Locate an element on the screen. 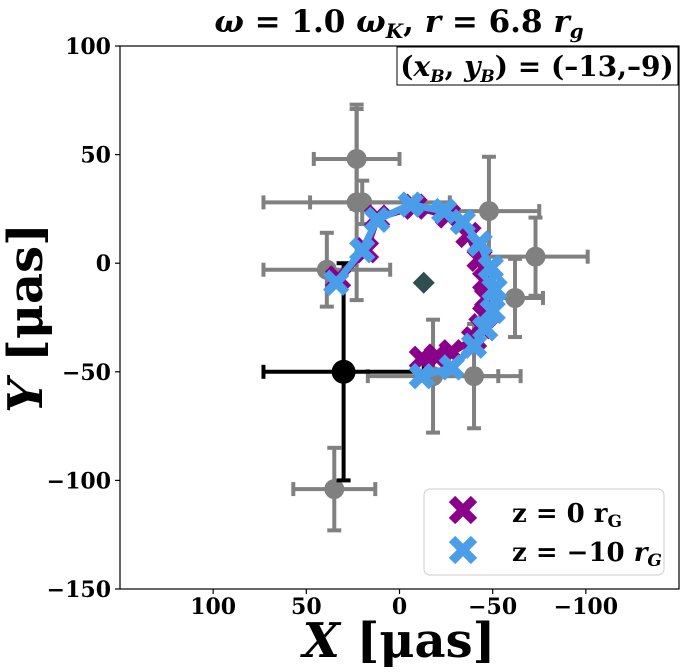 This screenshot has height=672, width=684. legend-box is located at coordinates (544, 532).